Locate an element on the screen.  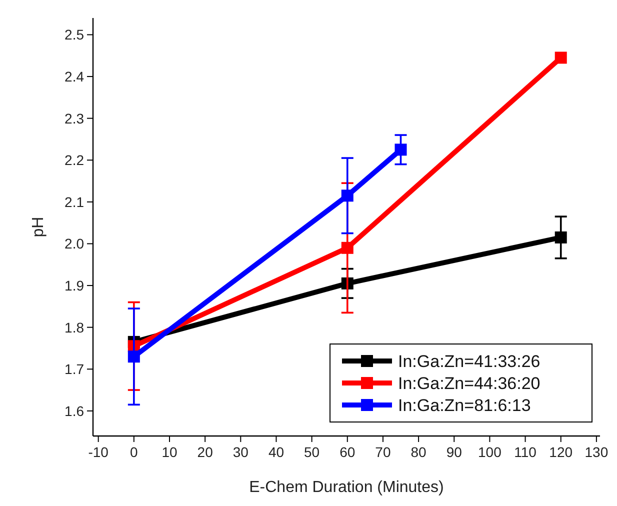
y-tick-label: 2.1 is located at coordinates (74, 202).